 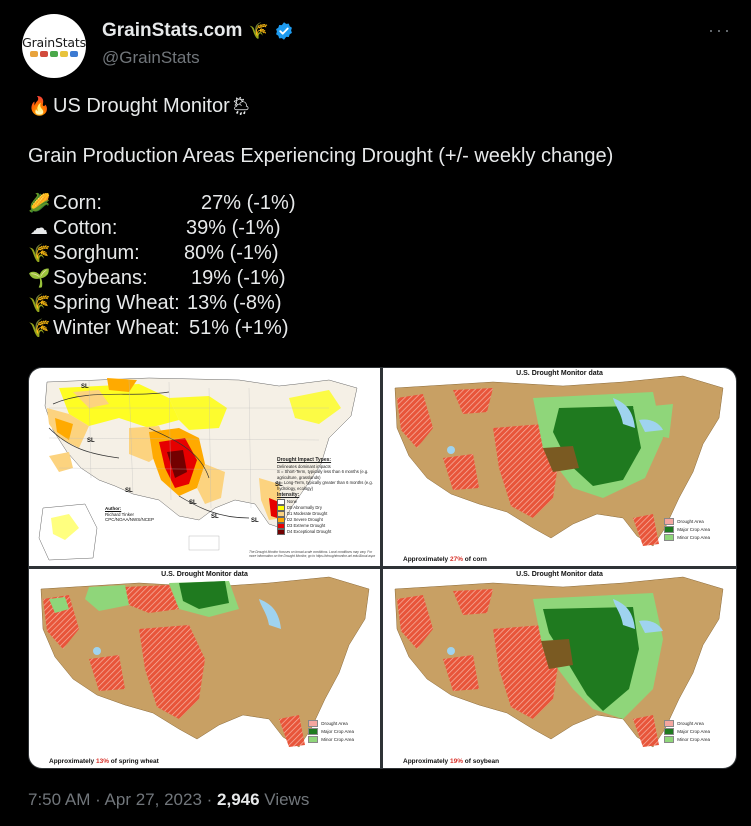 I want to click on crop-row-spring-wheat: 🌾 Spring Wheat: 13% (-8%), so click(x=378, y=303).